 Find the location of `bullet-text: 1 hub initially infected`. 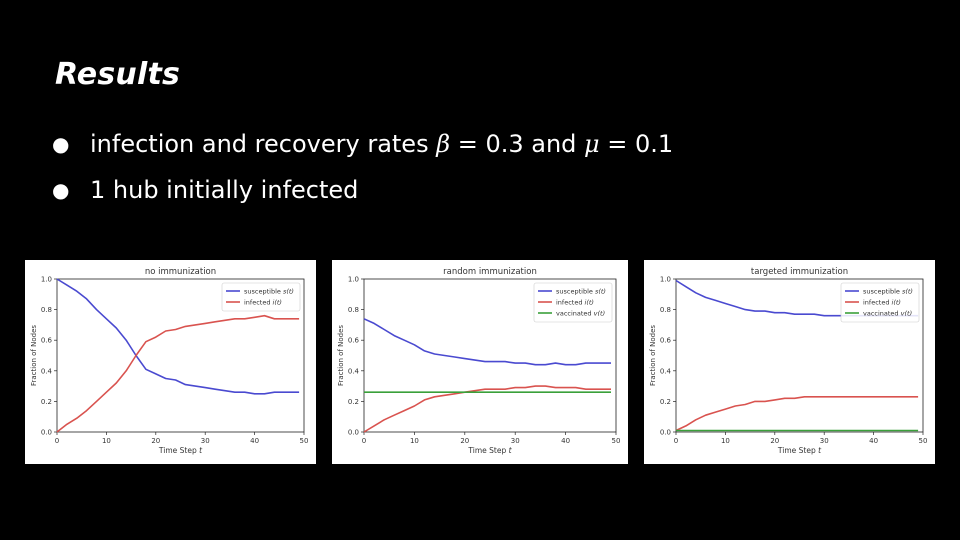

bullet-text: 1 hub initially infected is located at coordinates (224, 190).